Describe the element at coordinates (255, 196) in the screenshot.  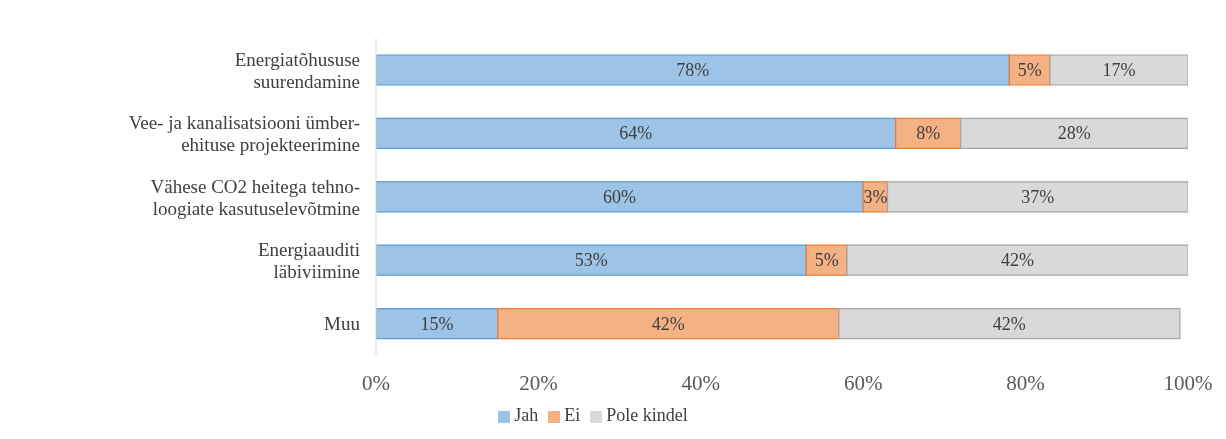
I see `y-tick-label: Vähese CO2 heitega tehno- loogiate kasutuselevõtmine` at that location.